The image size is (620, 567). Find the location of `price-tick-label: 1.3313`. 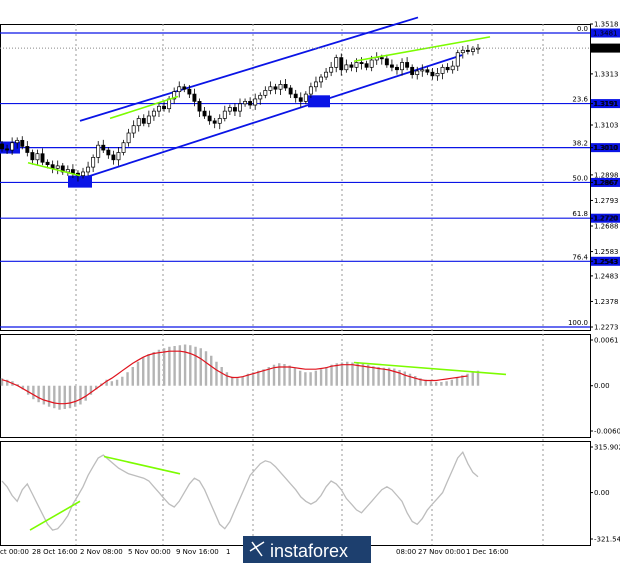

price-tick-label: 1.3313 is located at coordinates (606, 74).